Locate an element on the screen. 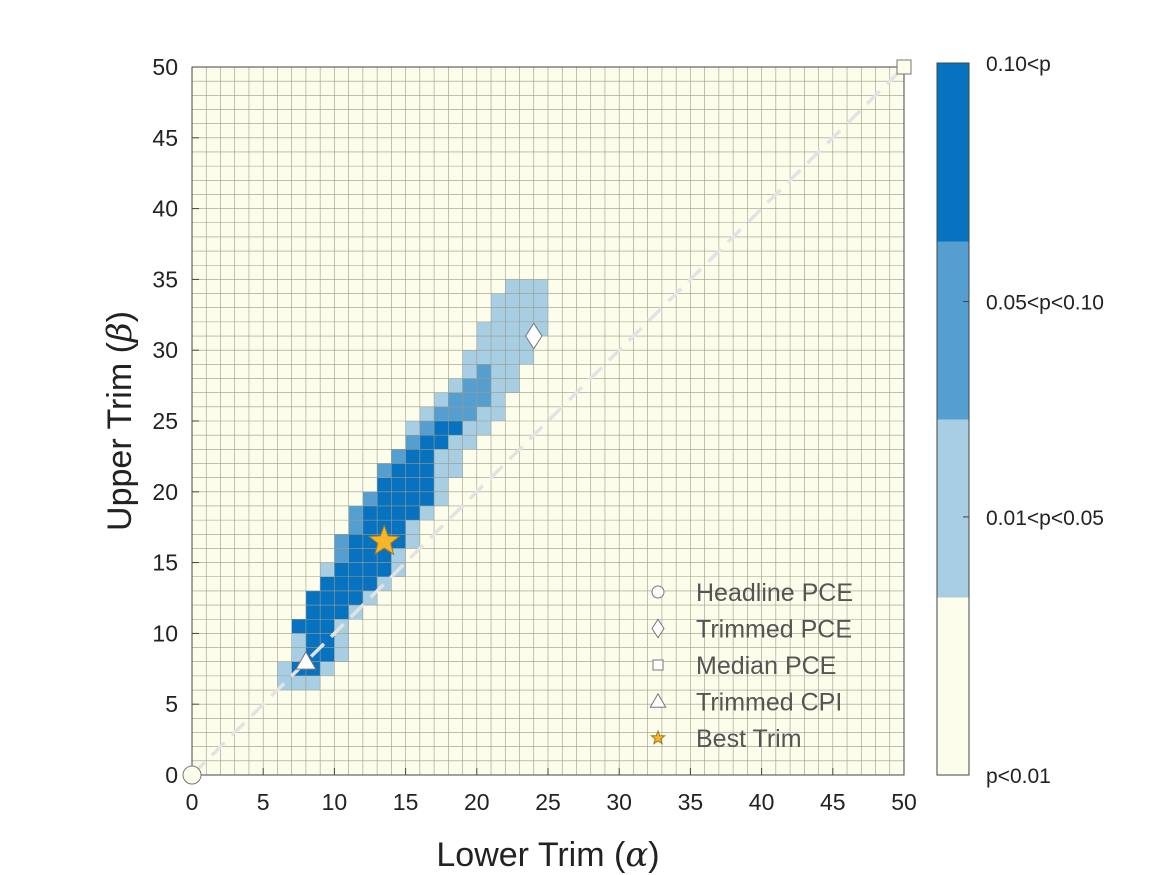 The image size is (1167, 875). legend-star-icon is located at coordinates (658, 737).